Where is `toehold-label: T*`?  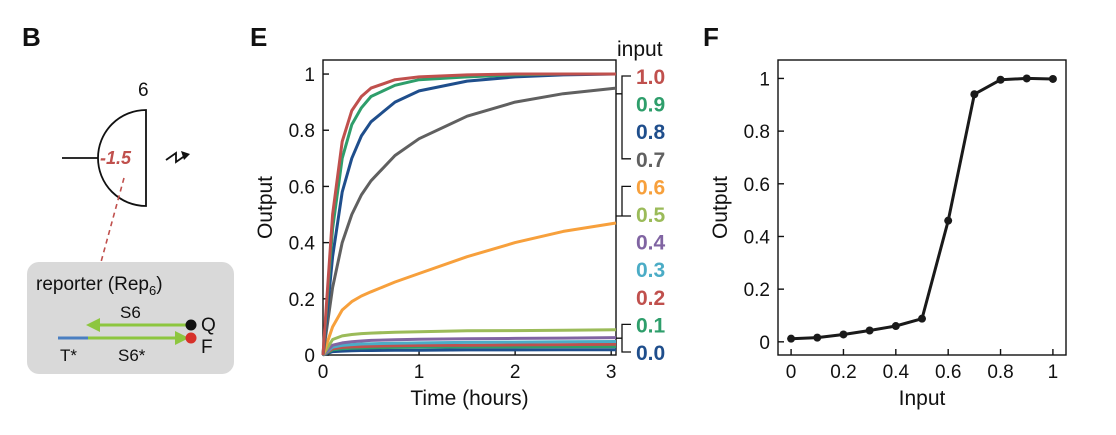 toehold-label: T* is located at coordinates (68, 355).